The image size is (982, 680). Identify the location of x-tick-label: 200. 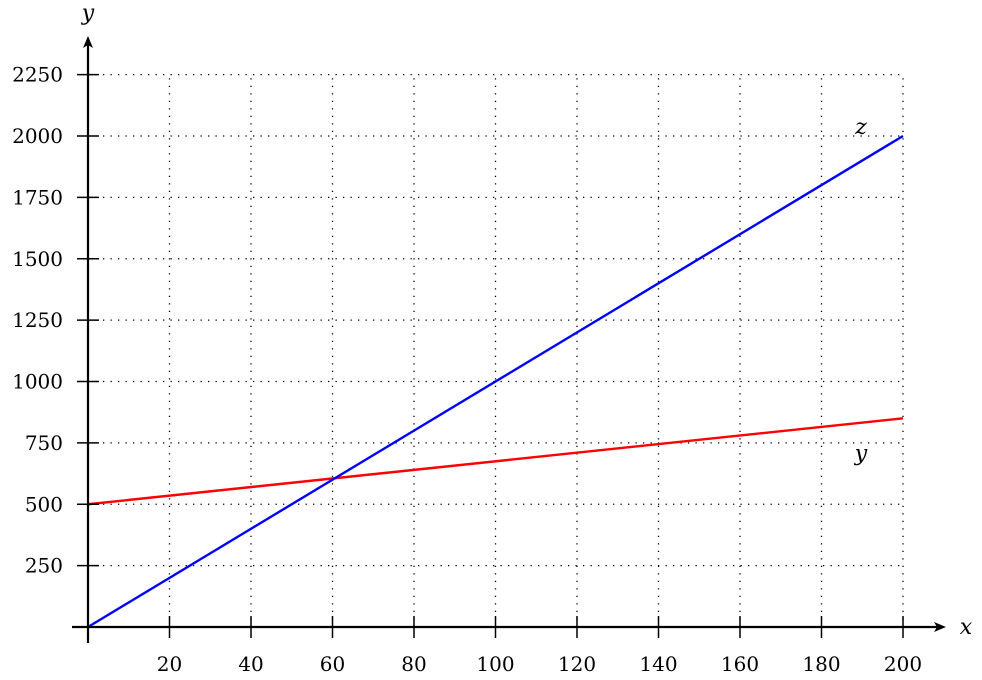
(903, 664).